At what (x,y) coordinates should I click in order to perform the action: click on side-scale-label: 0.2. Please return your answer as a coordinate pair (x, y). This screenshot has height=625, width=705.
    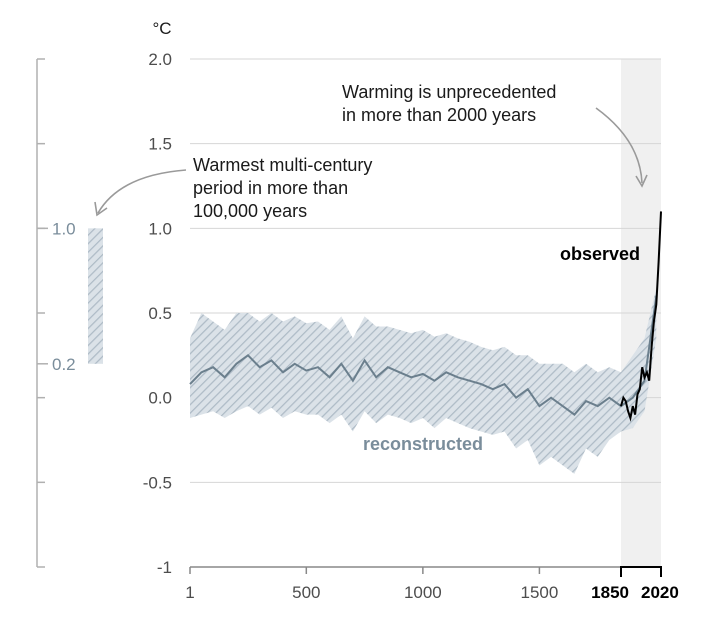
    Looking at the image, I should click on (64, 364).